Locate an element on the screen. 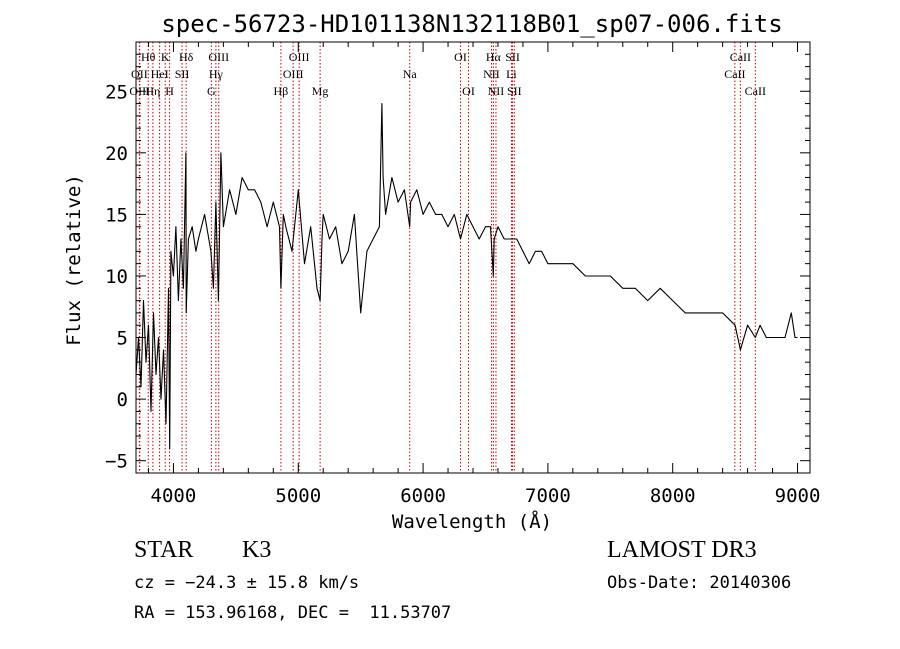  survey-name: LAMOST DR3 is located at coordinates (682, 550).